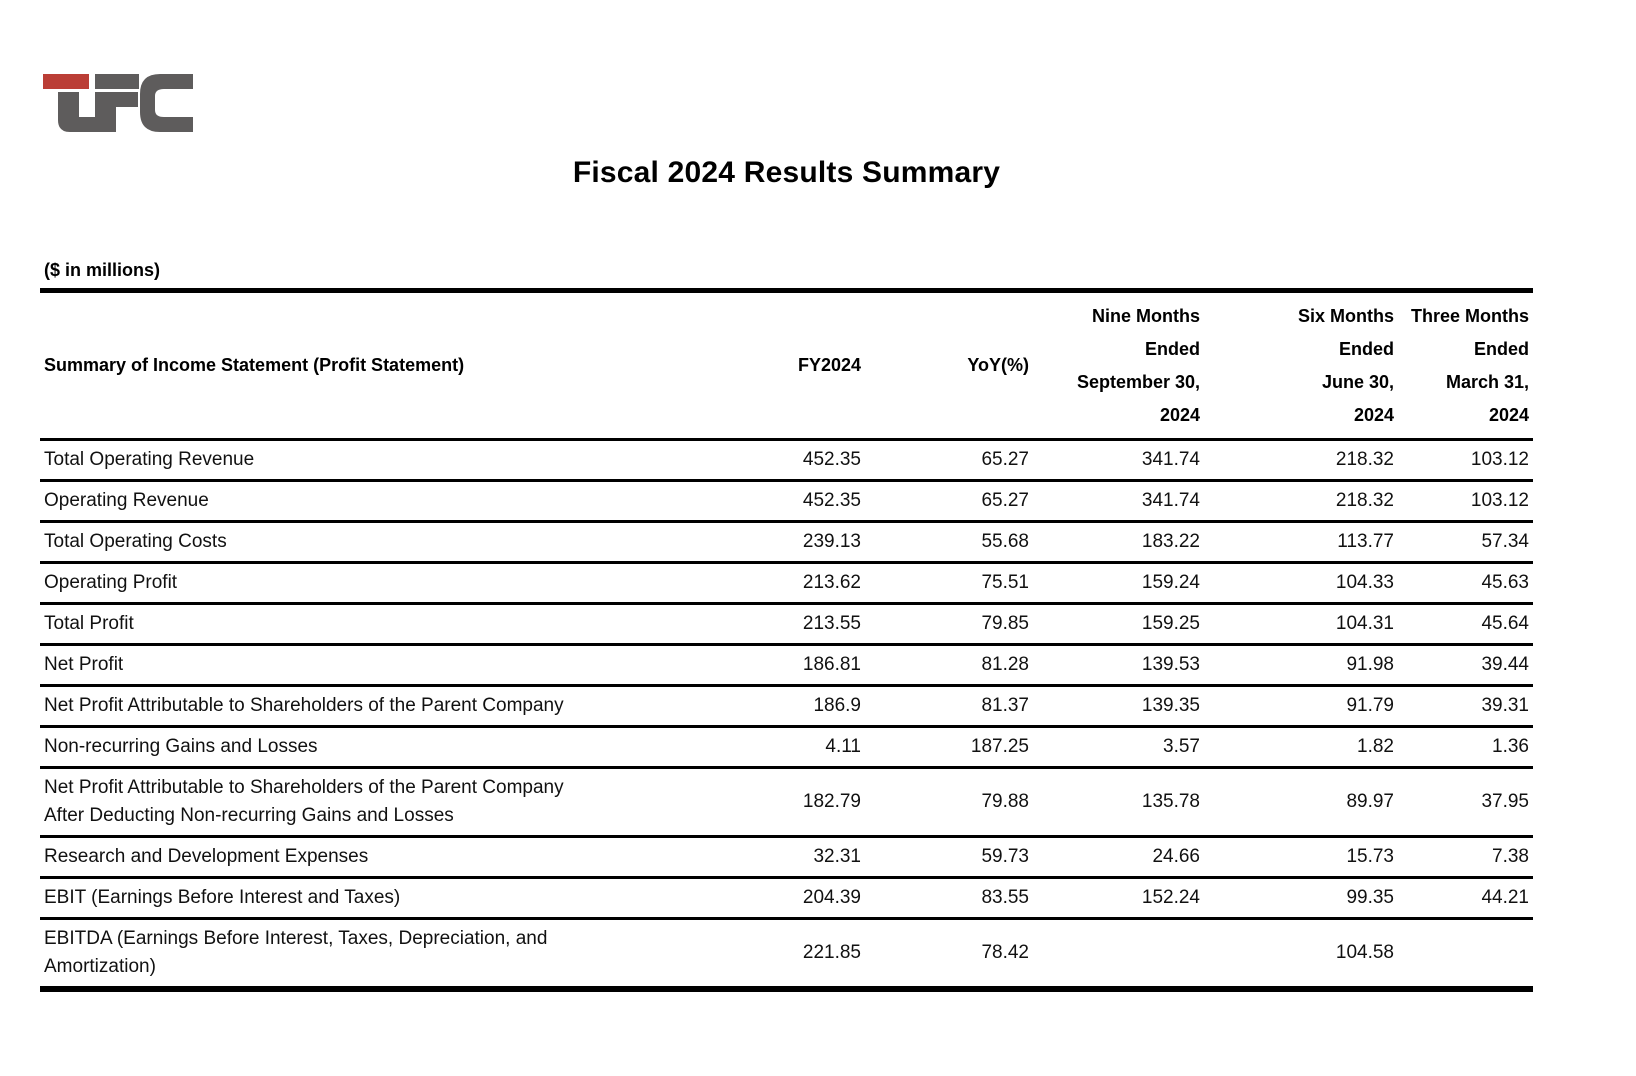  I want to click on cell-six-months: 89.97, so click(1370, 801).